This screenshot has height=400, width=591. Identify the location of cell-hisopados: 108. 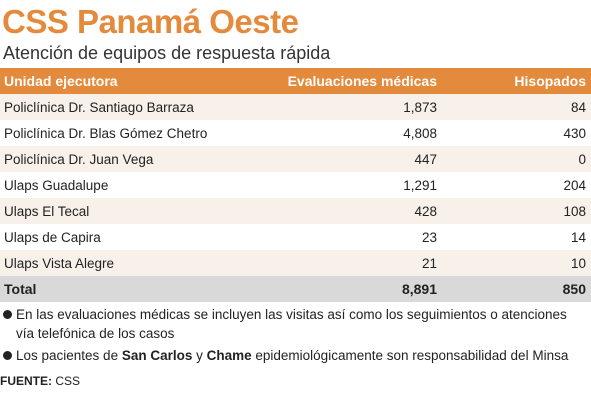
(517, 211).